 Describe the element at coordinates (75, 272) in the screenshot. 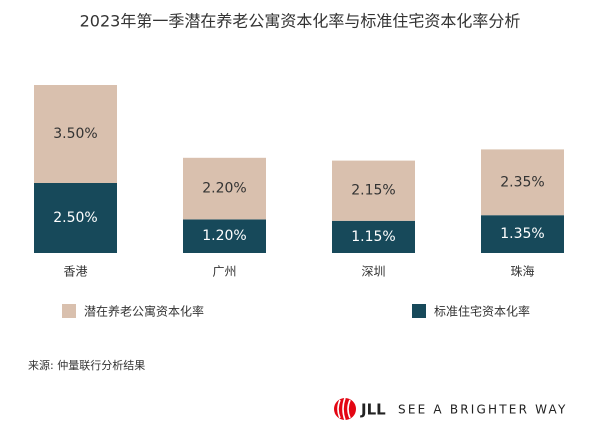

I see `x-tick-label: 香港` at that location.